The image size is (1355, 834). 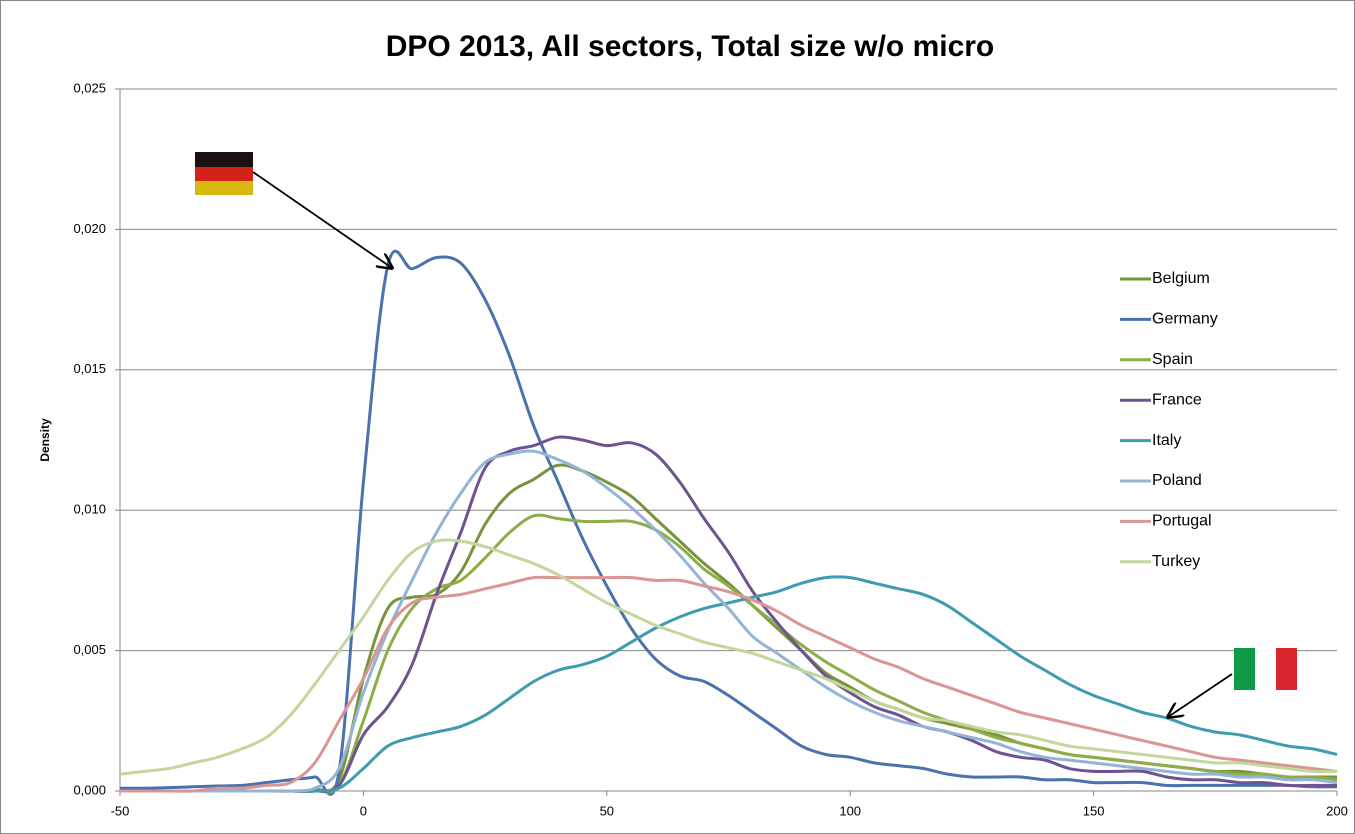 I want to click on germany-flag, so click(x=224, y=173).